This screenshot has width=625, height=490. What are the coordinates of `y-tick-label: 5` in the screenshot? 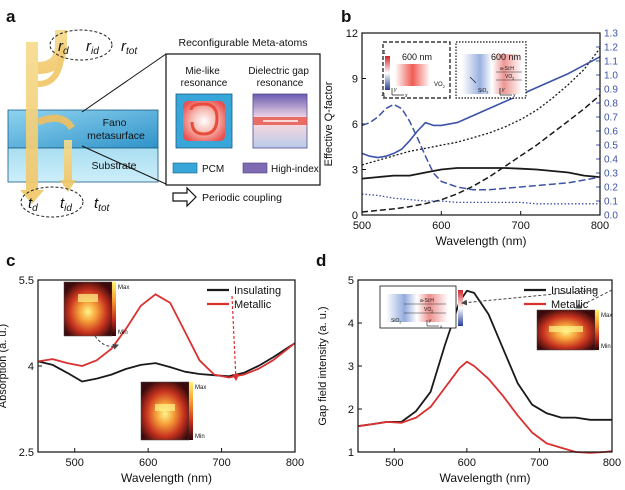 It's located at (351, 281).